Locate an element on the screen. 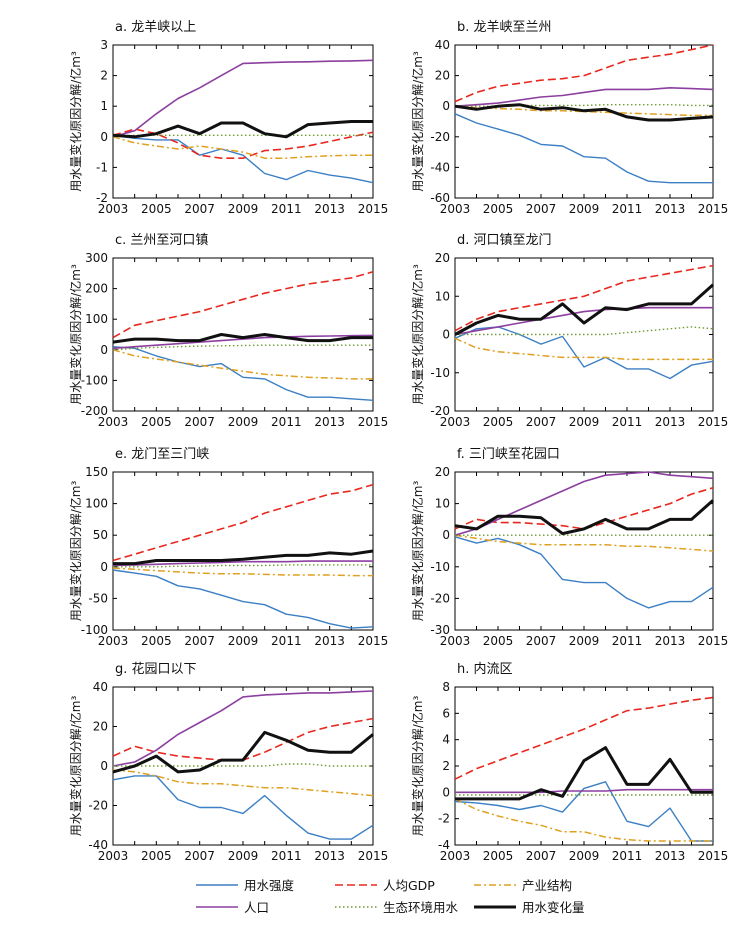  panel-title: b. 龙羊峡至兰州 is located at coordinates (504, 27).